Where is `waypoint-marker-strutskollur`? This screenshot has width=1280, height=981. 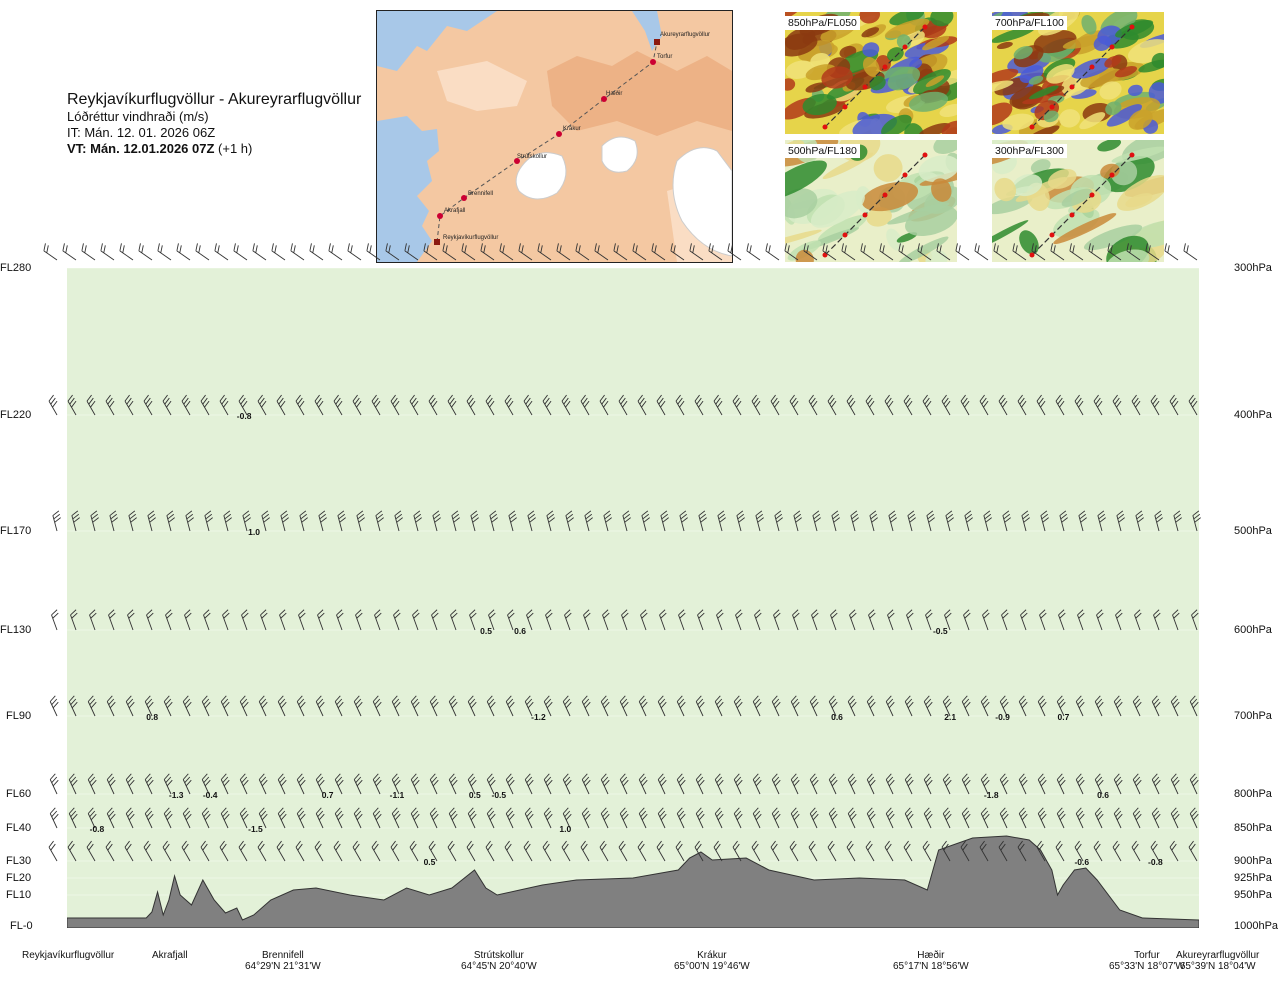 waypoint-marker-strutskollur is located at coordinates (517, 161).